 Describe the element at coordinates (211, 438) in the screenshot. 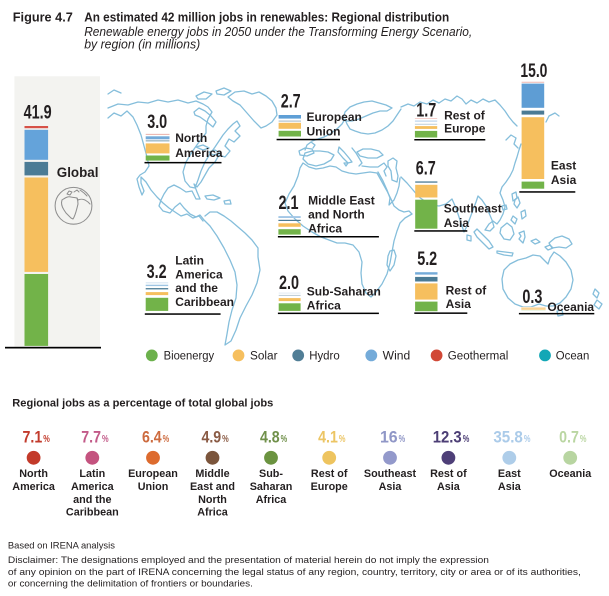

I see `svg-text: 4.9` at that location.